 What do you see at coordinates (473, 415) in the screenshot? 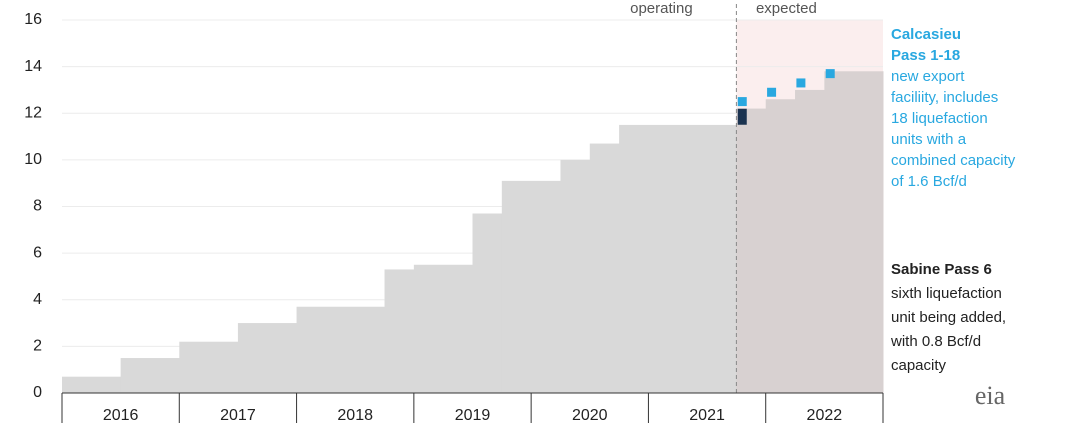
I see `x-tick-label: 2019` at bounding box center [473, 415].